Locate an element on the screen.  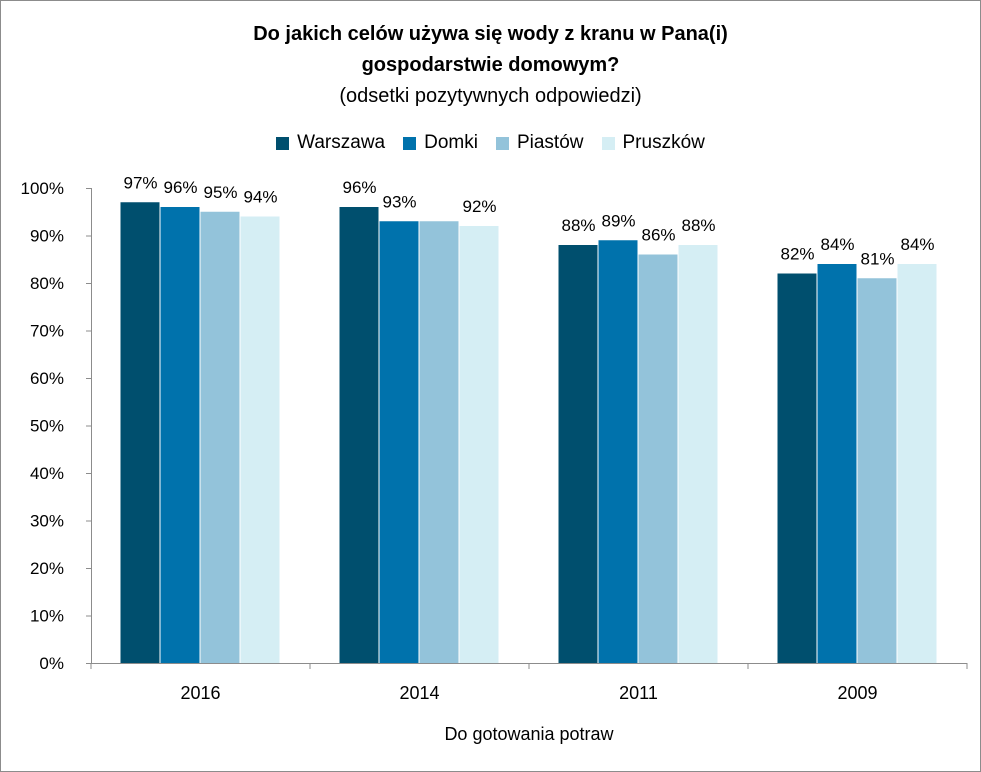
y-tick-label: 100% is located at coordinates (42, 188).